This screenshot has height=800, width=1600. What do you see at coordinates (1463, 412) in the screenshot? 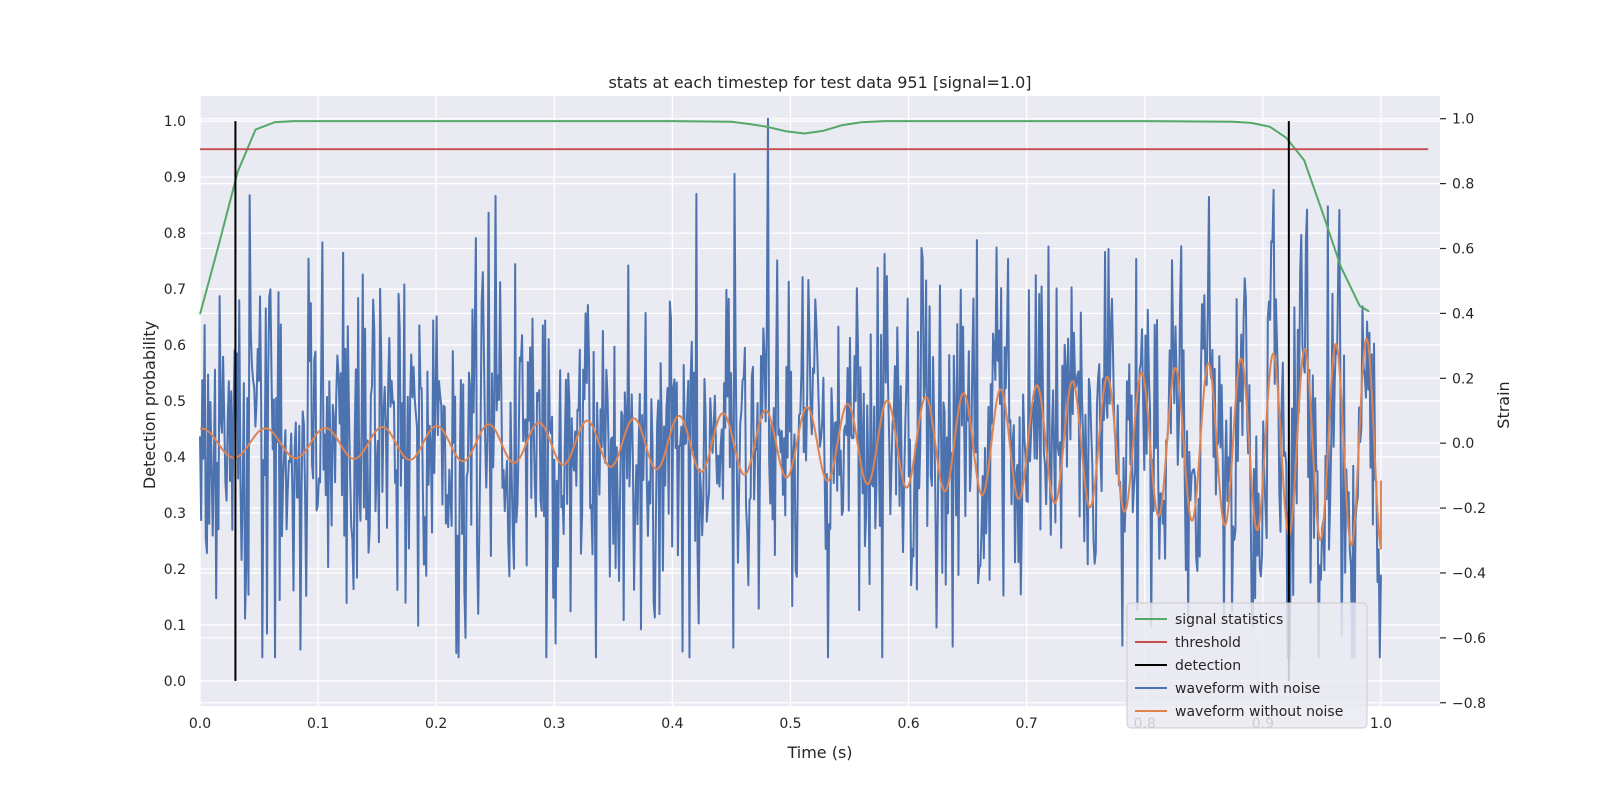
I see `right-y-axis-ticks: −0.8 −0.6 −0.4 −0.2 0.0 0.2 0.4 0.6 0.8 1.0` at bounding box center [1463, 412].